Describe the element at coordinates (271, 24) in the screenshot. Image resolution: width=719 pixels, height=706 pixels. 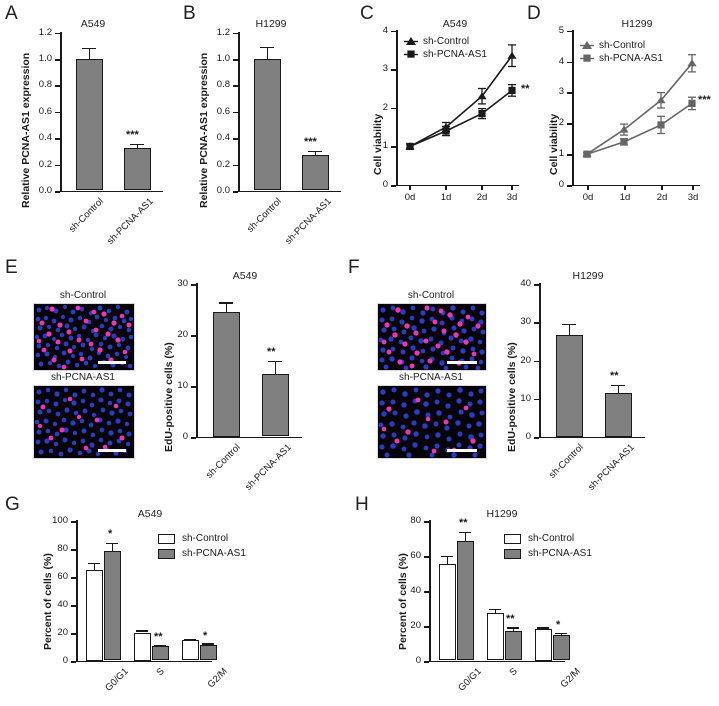
I see `panel-b-title: H1299` at that location.